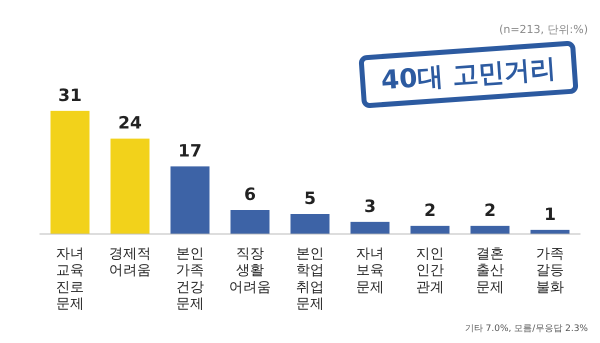 The width and height of the screenshot is (600, 343). What do you see at coordinates (310, 198) in the screenshot?
I see `data-label: 5` at bounding box center [310, 198].